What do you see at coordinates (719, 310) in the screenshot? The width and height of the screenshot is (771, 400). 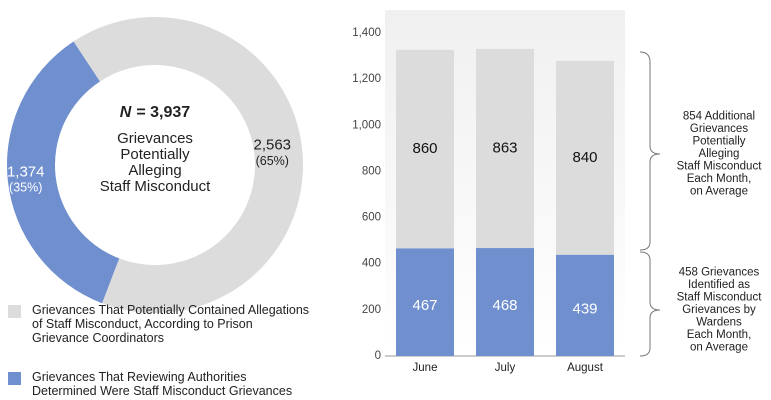 I see `annotation: Grievances by` at bounding box center [719, 310].